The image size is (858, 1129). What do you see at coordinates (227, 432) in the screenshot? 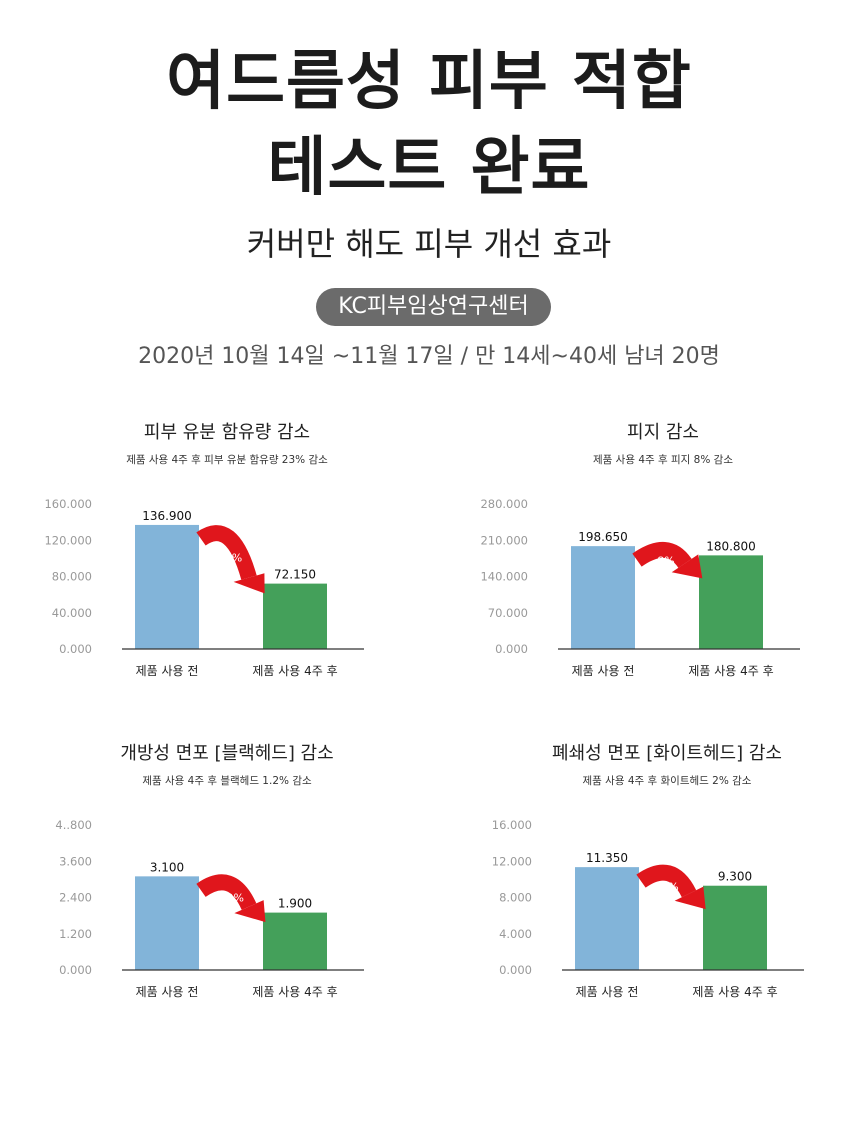
I see `chart-title: 피부 유분 함유량 감소` at bounding box center [227, 432].